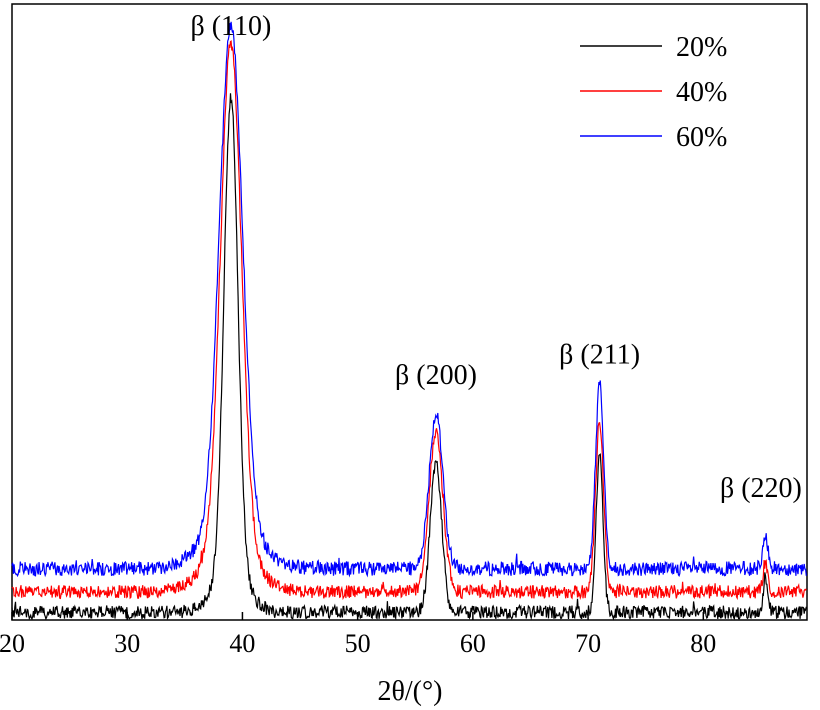 This screenshot has width=820, height=710. I want to click on x-axis-ticks: 20 30 40 50 60 70 80, so click(358, 635).